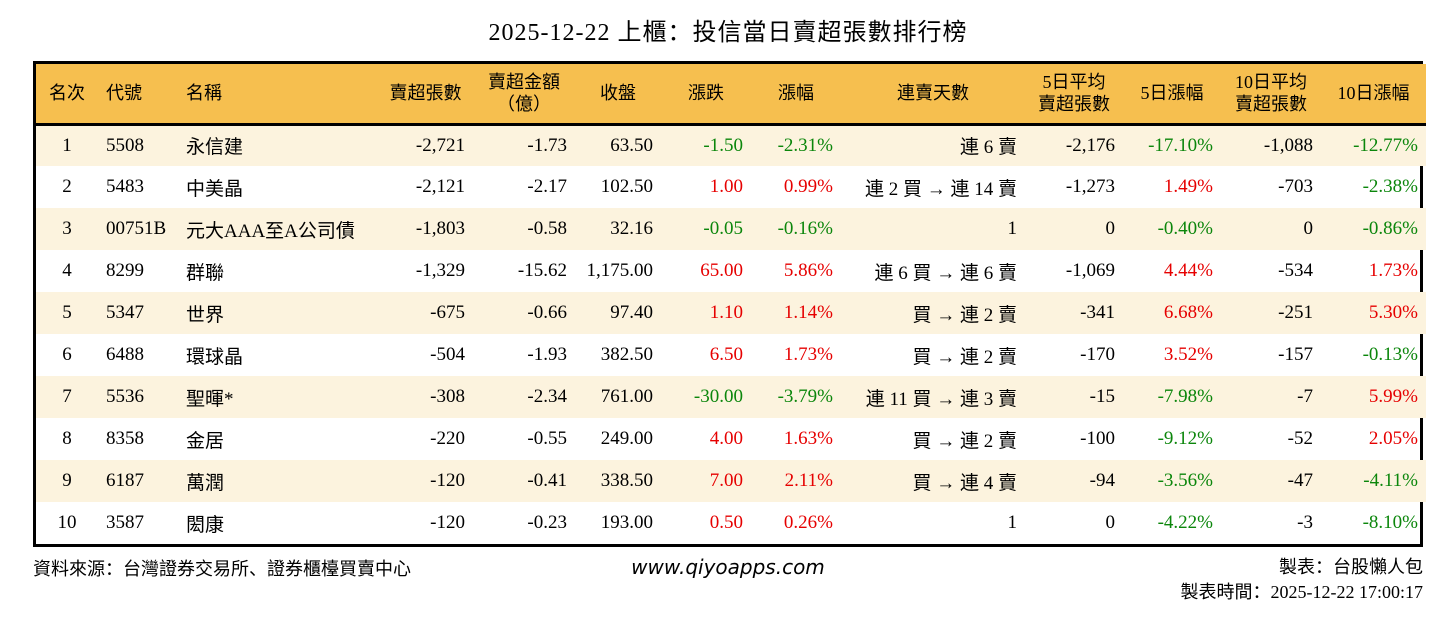 This screenshot has width=1456, height=630. Describe the element at coordinates (1301, 592) in the screenshot. I see `report-timestamp: 製表時間：2025-12-22 17:00:17` at that location.